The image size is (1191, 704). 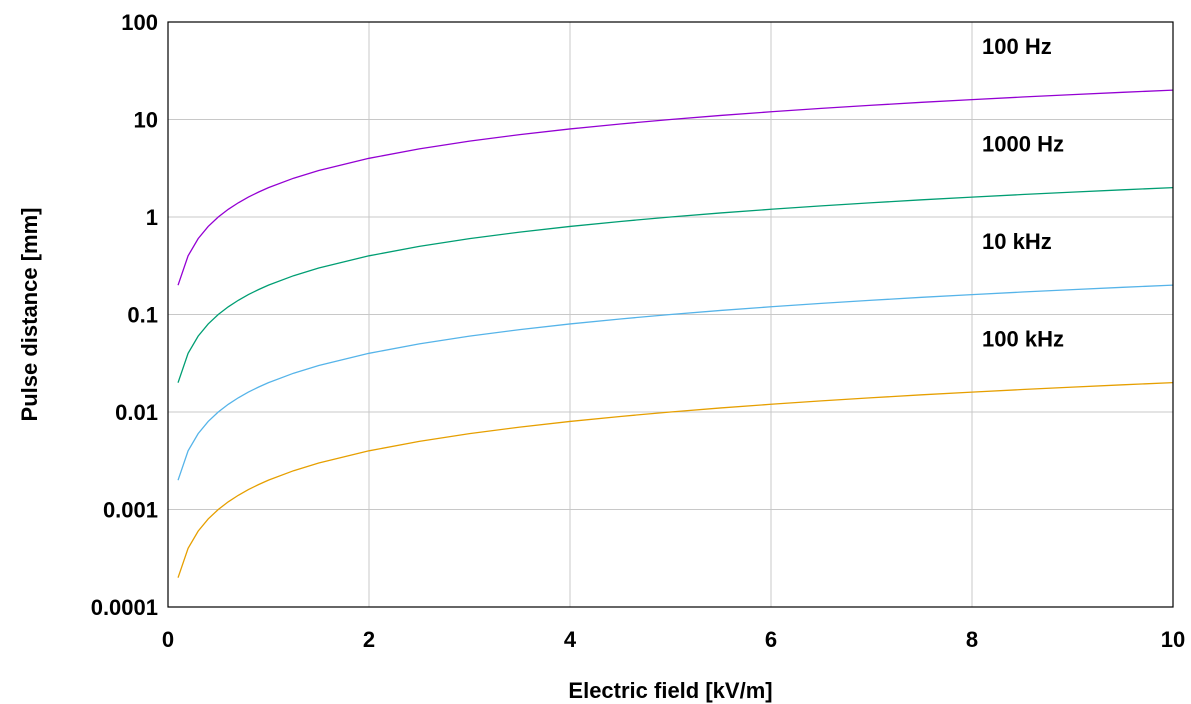 I want to click on x-tick-label: 10, so click(x=1173, y=639).